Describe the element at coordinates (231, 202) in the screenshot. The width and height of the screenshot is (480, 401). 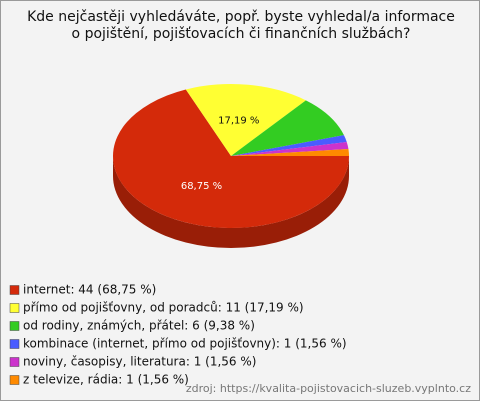
I see `slice-side` at that location.